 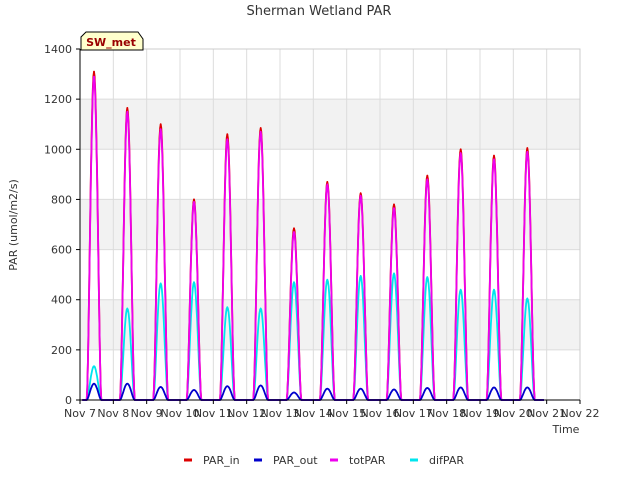 I want to click on x-tick-label: Nov 22, so click(x=580, y=413).